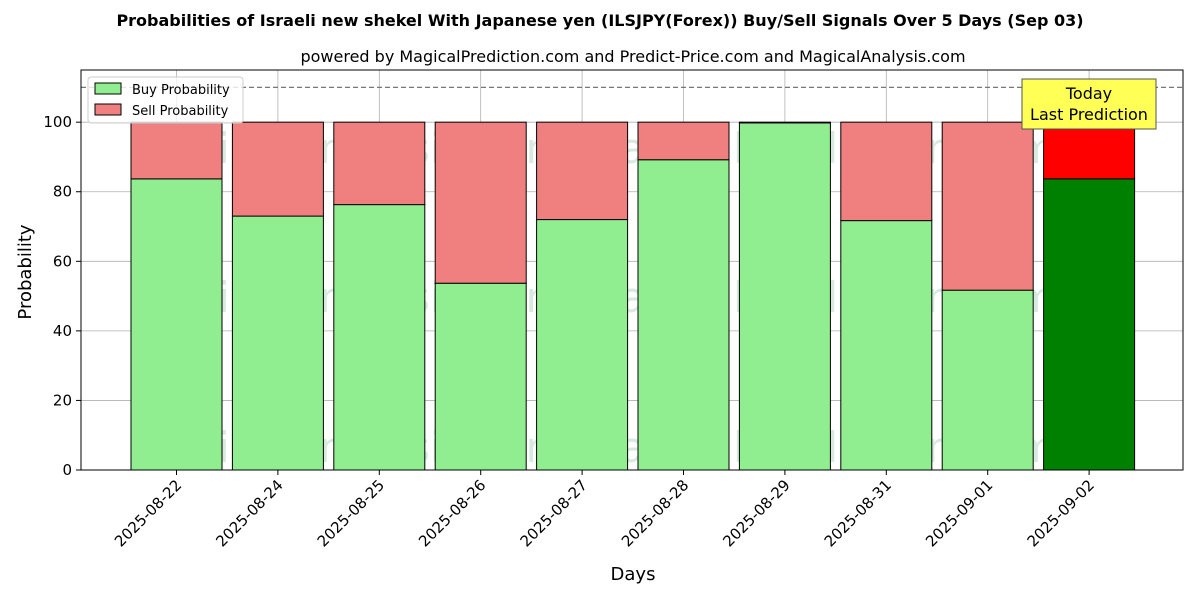  What do you see at coordinates (858, 513) in the screenshot?
I see `x-tick-label: 2025-08-31` at bounding box center [858, 513].